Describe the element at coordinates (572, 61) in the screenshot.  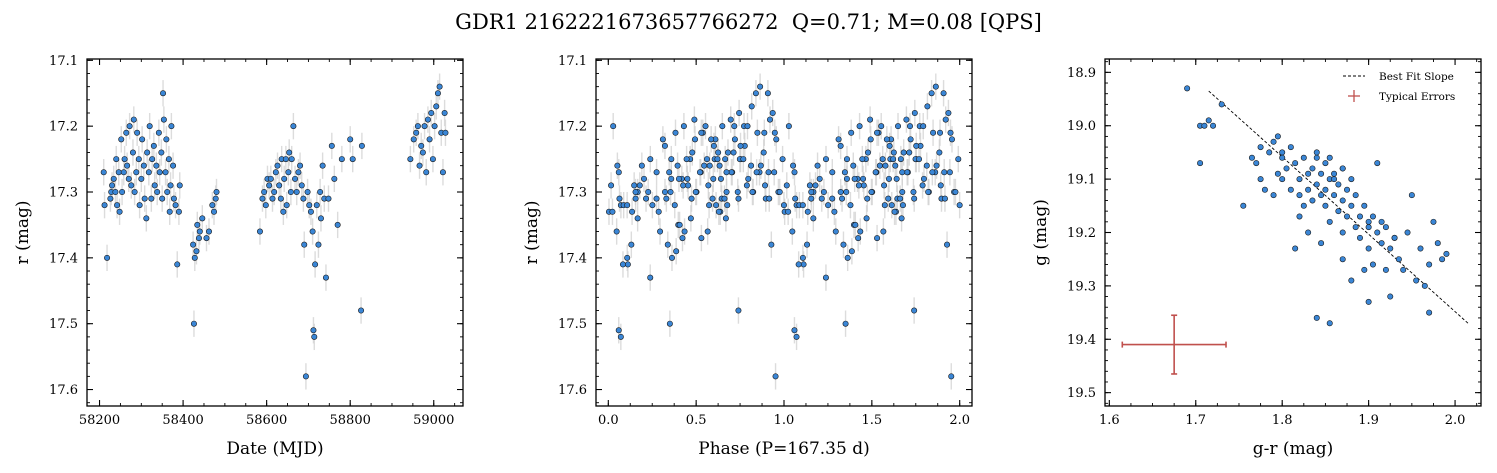
I see `y-tick-label: 17.1` at that location.